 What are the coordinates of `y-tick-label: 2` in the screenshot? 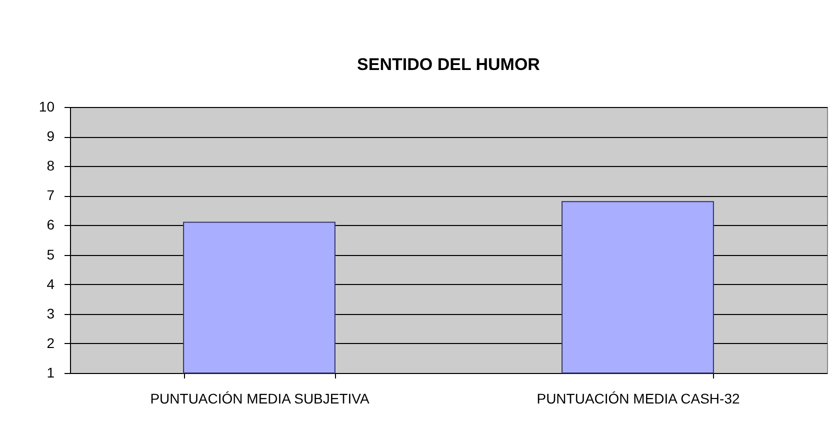 It's located at (50, 342).